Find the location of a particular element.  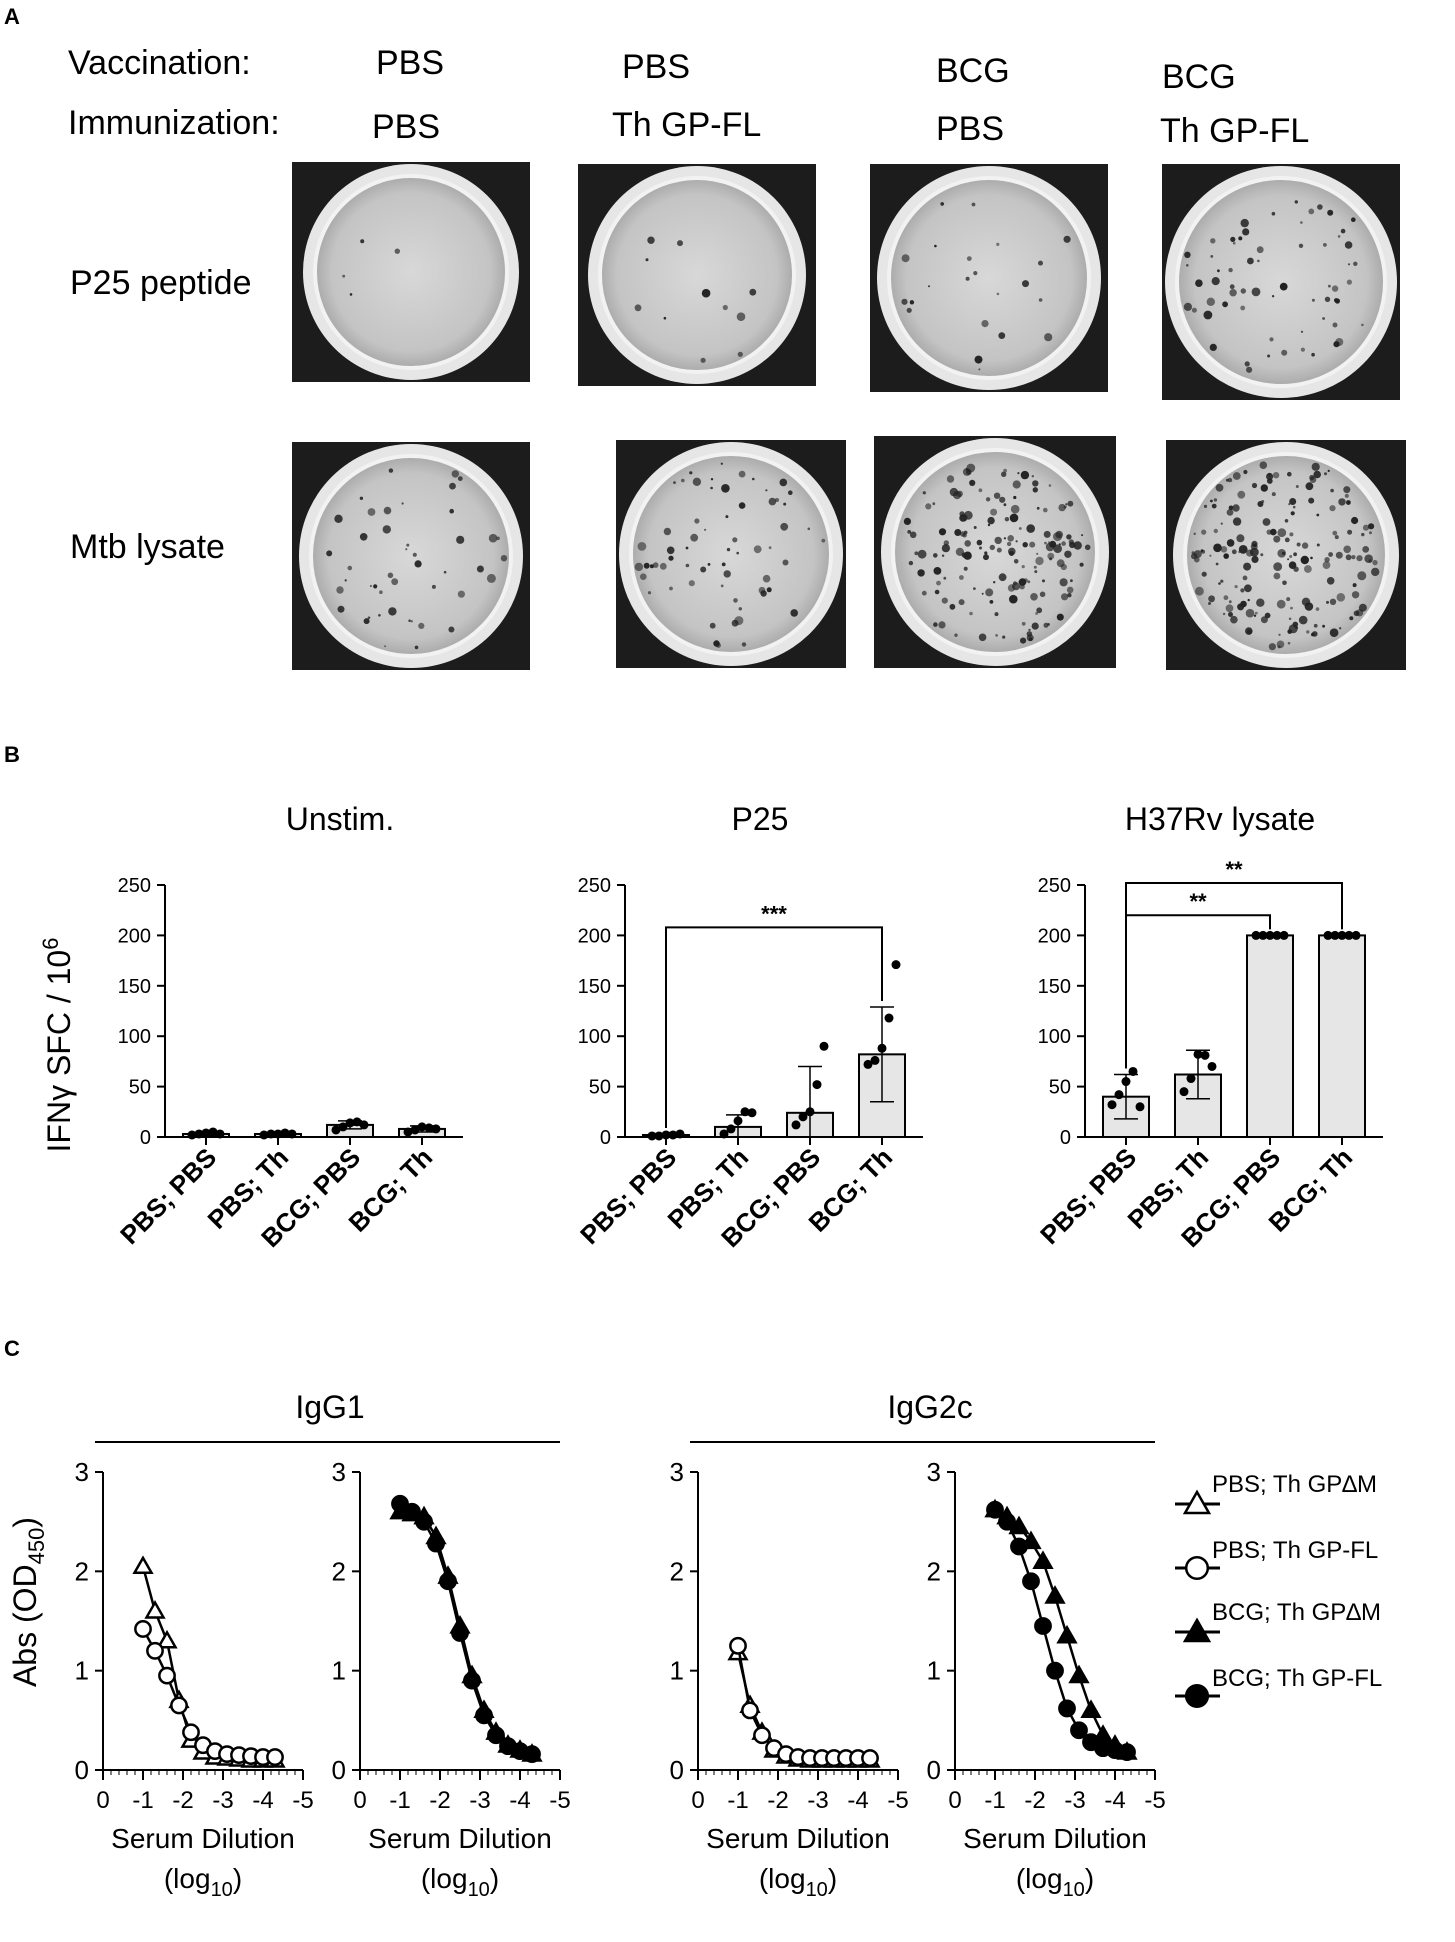

y-tick-label: 50 is located at coordinates (600, 1088).